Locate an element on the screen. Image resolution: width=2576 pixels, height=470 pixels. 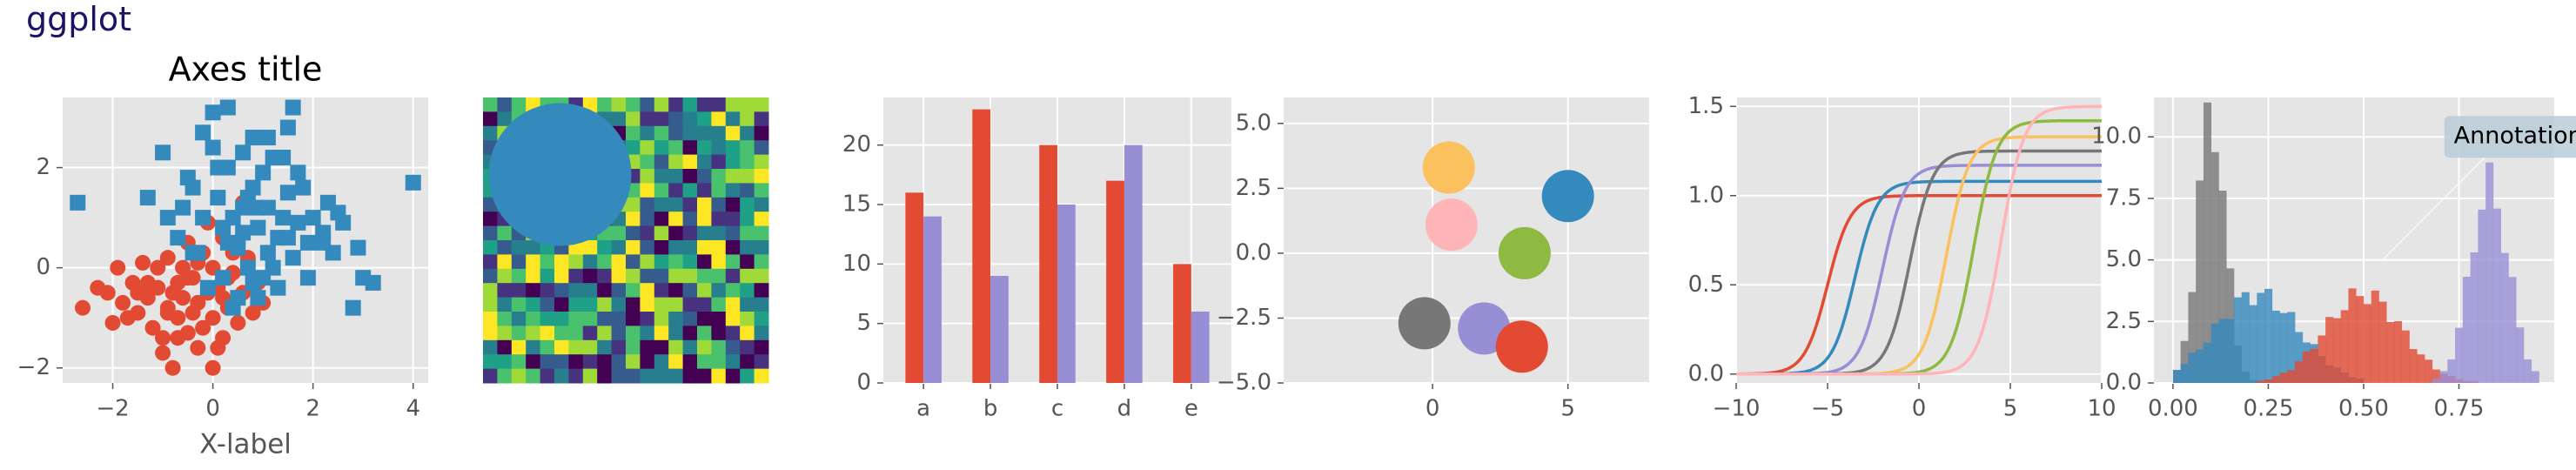
circles-xtick-label: 0 is located at coordinates (1433, 409).